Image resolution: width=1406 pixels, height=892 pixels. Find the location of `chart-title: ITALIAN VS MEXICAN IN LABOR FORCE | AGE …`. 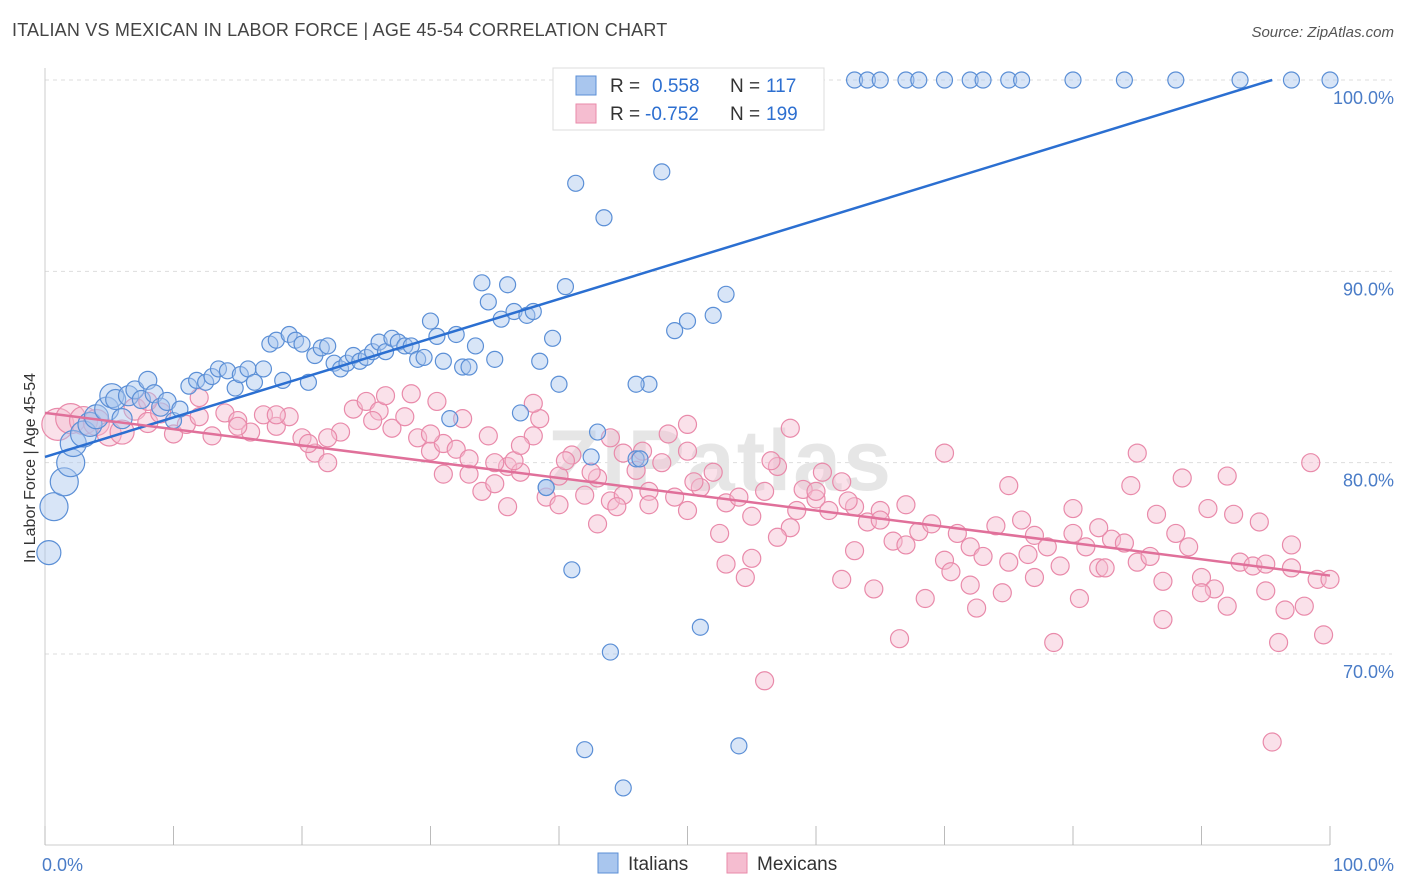

chart-title: ITALIAN VS MEXICAN IN LABOR FORCE | AGE … is located at coordinates (340, 30).